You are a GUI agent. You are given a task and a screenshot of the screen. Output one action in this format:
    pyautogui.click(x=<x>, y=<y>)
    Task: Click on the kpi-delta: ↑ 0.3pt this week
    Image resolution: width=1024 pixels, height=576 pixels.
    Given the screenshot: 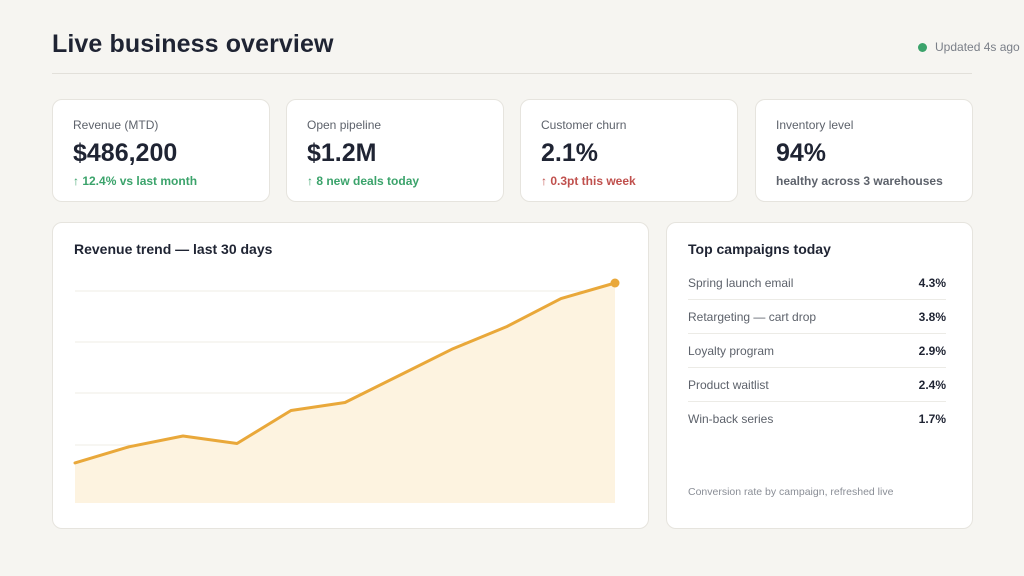 What is the action you would take?
    pyautogui.click(x=588, y=181)
    